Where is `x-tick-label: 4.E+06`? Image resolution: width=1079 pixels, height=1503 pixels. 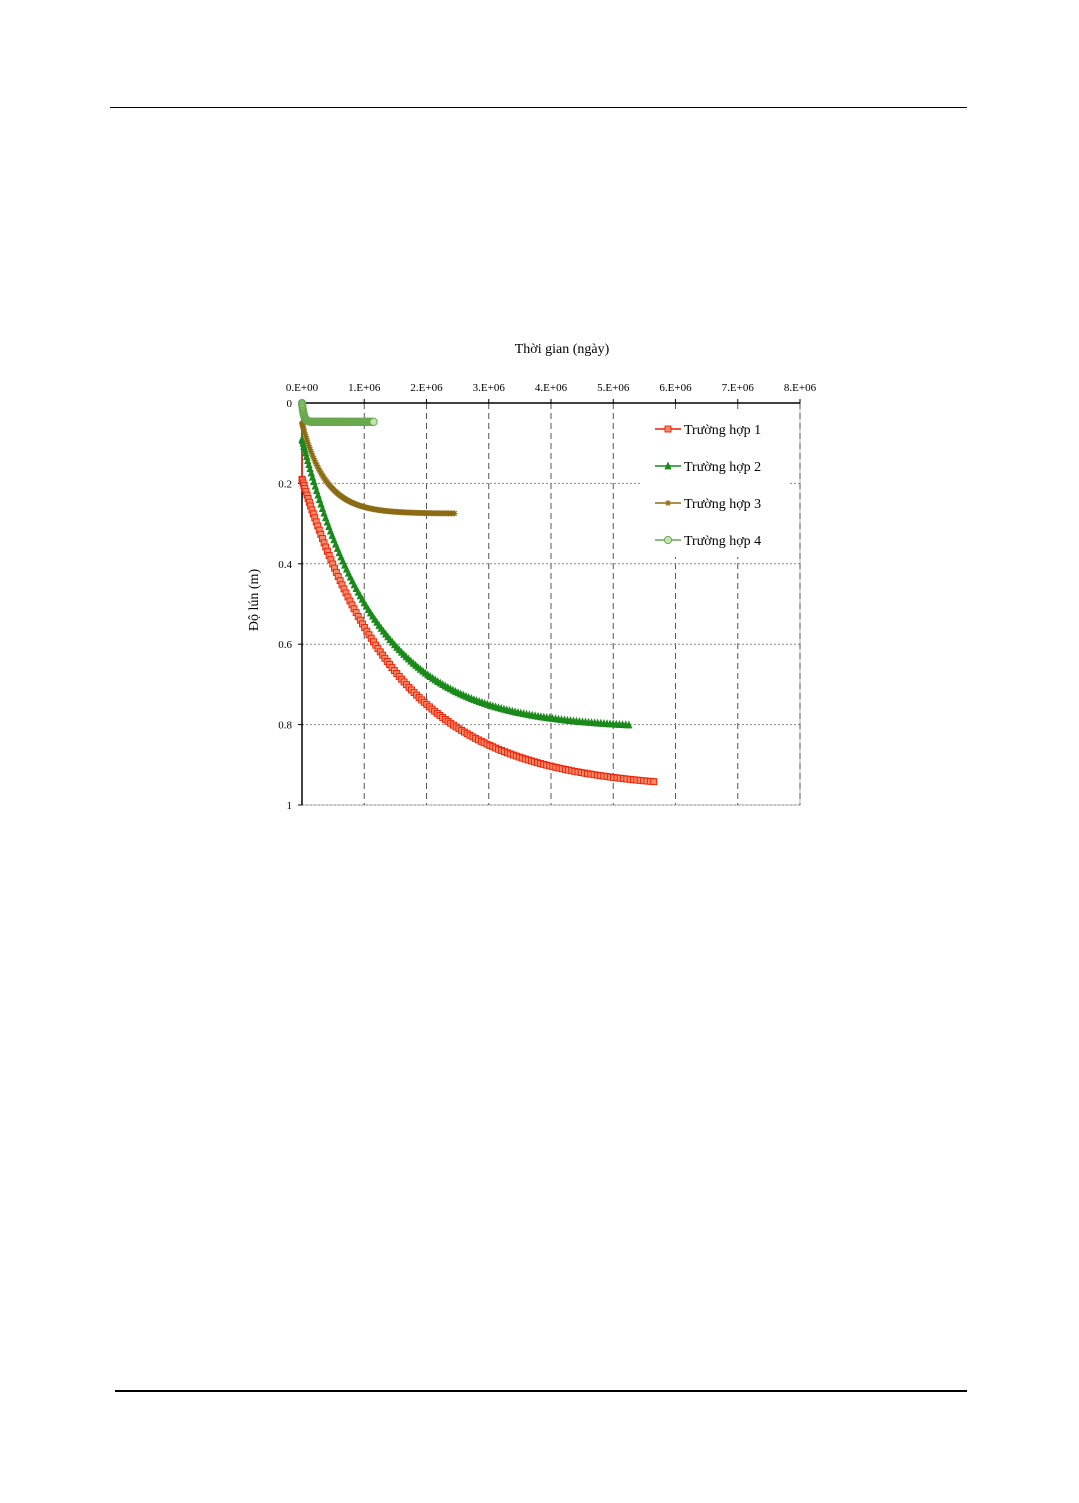
x-tick-label: 4.E+06 is located at coordinates (551, 388).